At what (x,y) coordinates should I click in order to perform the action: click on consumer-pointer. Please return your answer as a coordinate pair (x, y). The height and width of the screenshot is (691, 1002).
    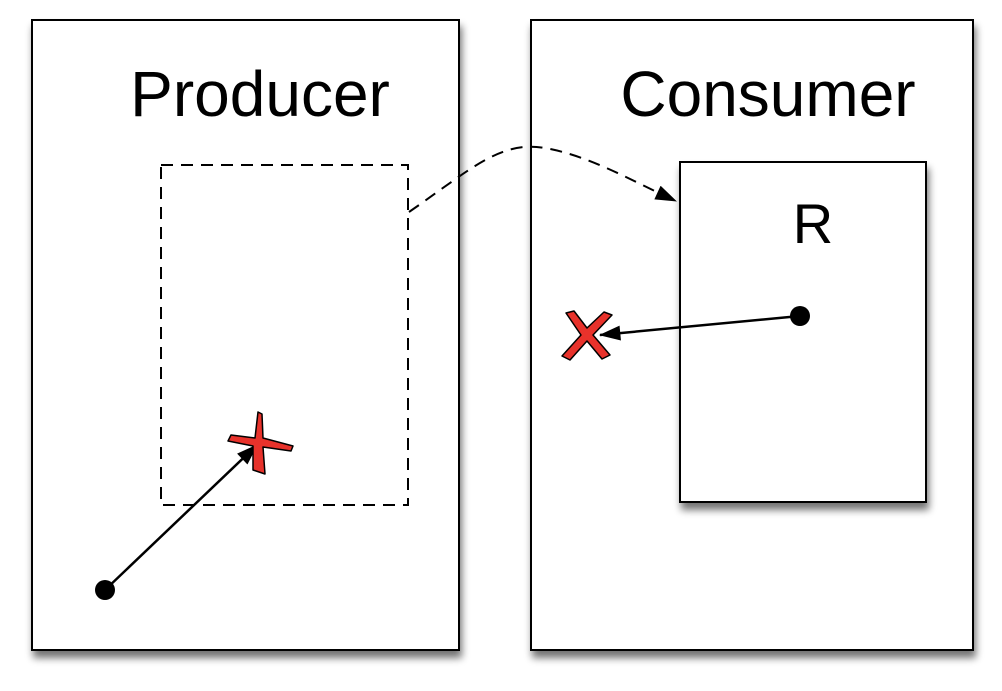
    Looking at the image, I should click on (704, 323).